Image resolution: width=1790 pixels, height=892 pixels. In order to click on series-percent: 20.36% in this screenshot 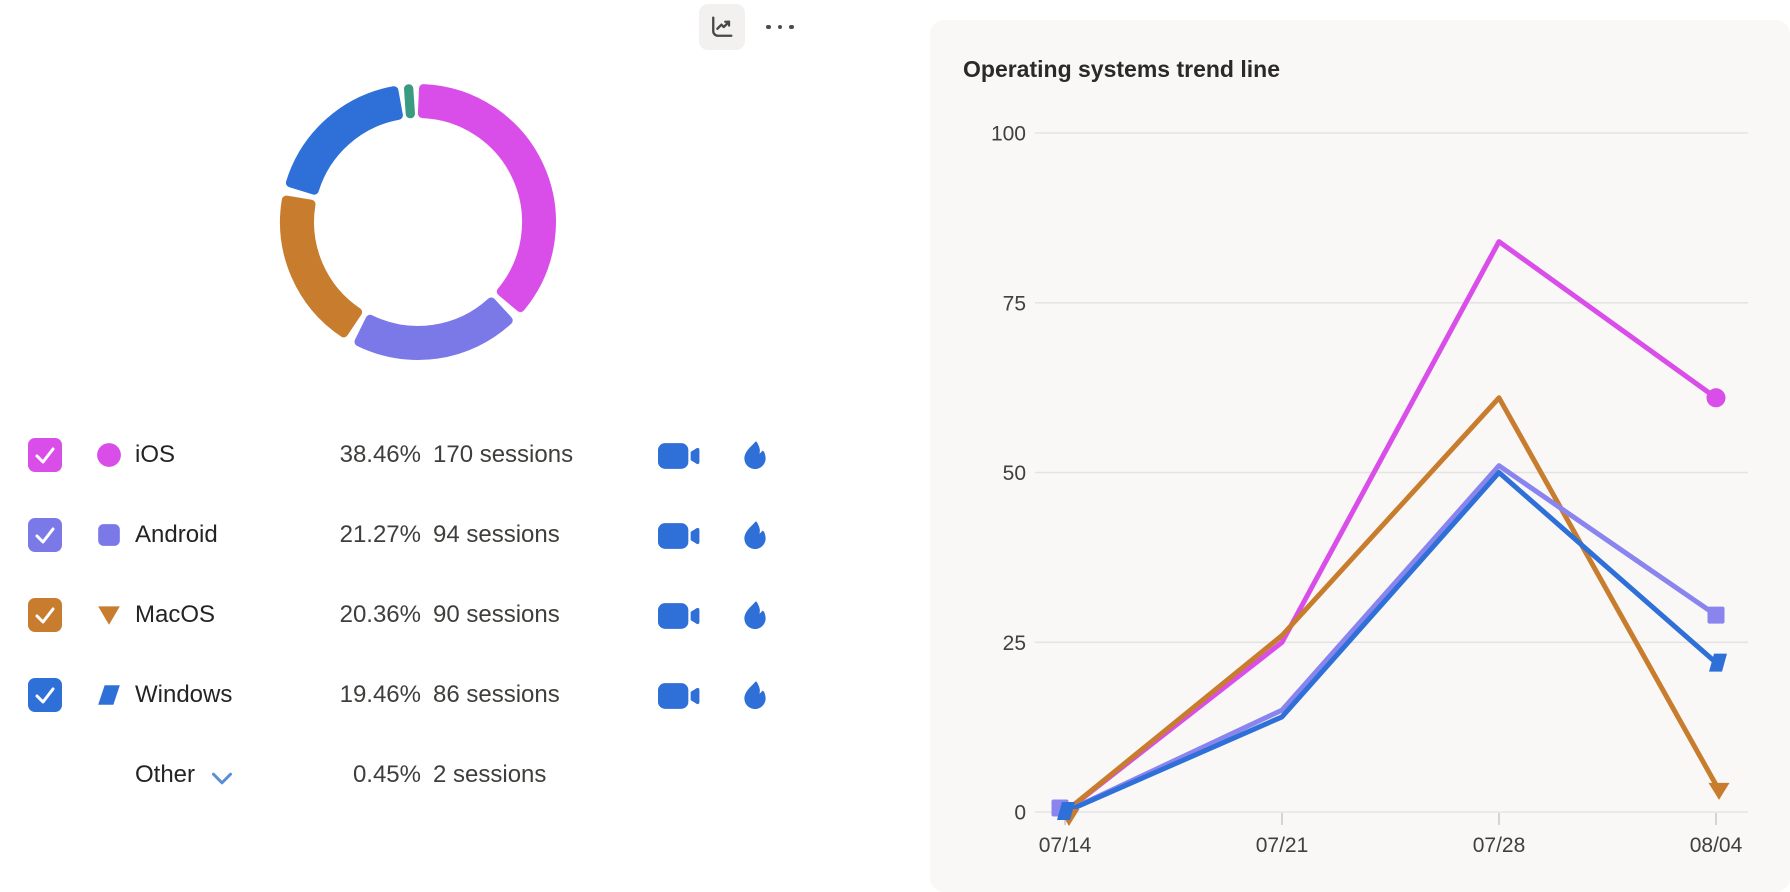, I will do `click(380, 614)`.